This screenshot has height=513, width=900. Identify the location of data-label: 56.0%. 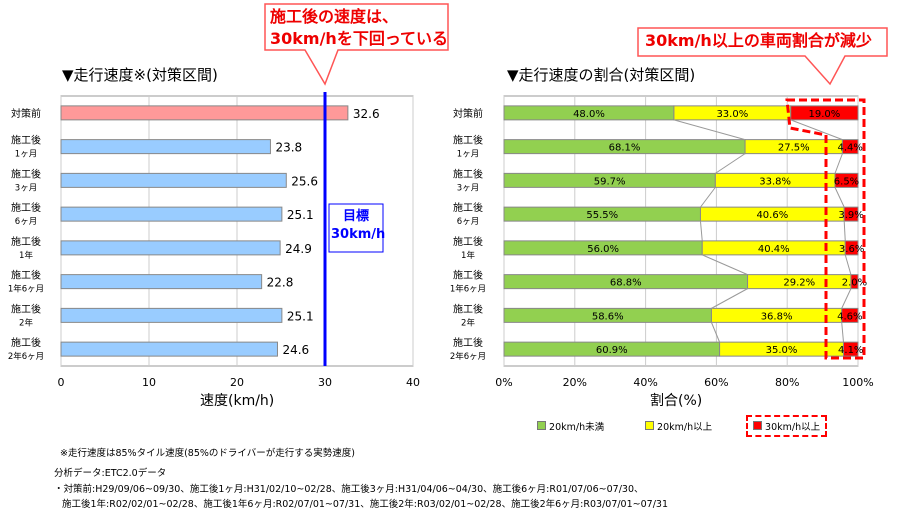
(603, 249).